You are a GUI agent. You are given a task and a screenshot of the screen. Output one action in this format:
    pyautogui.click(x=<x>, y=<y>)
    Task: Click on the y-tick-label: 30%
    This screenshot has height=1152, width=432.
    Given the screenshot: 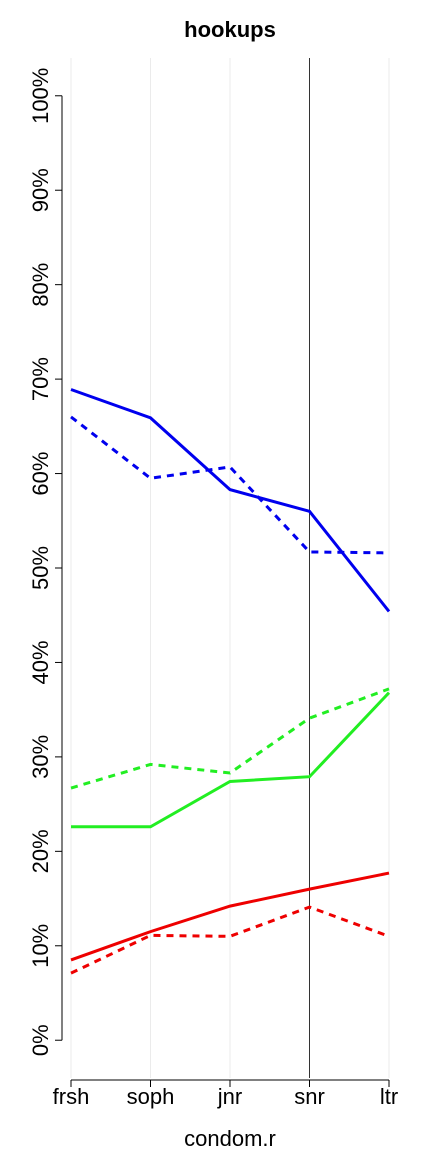 What is the action you would take?
    pyautogui.click(x=40, y=757)
    